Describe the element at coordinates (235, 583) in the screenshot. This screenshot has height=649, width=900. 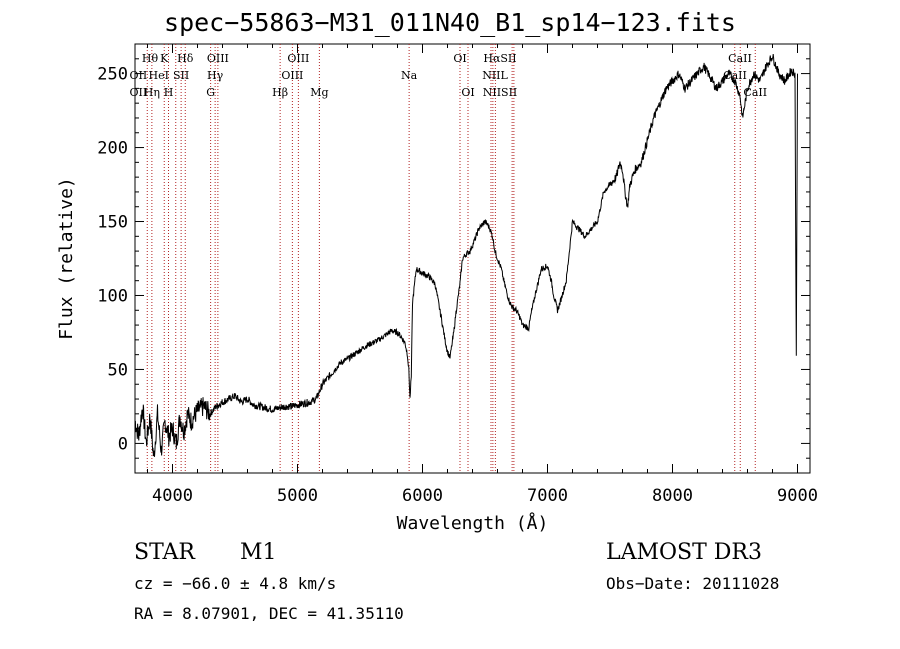
I see `redshift-line: cz = −66.0 ± 4.8 km/s` at that location.